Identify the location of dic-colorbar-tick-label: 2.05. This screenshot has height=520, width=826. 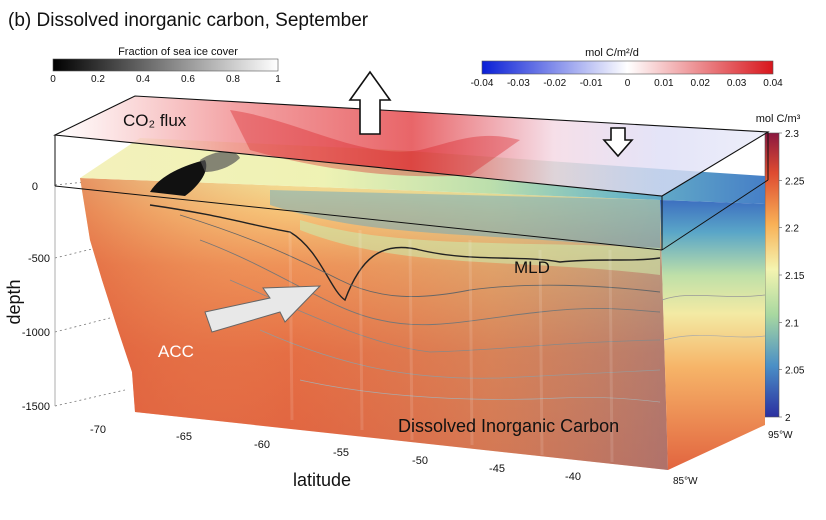
(795, 371).